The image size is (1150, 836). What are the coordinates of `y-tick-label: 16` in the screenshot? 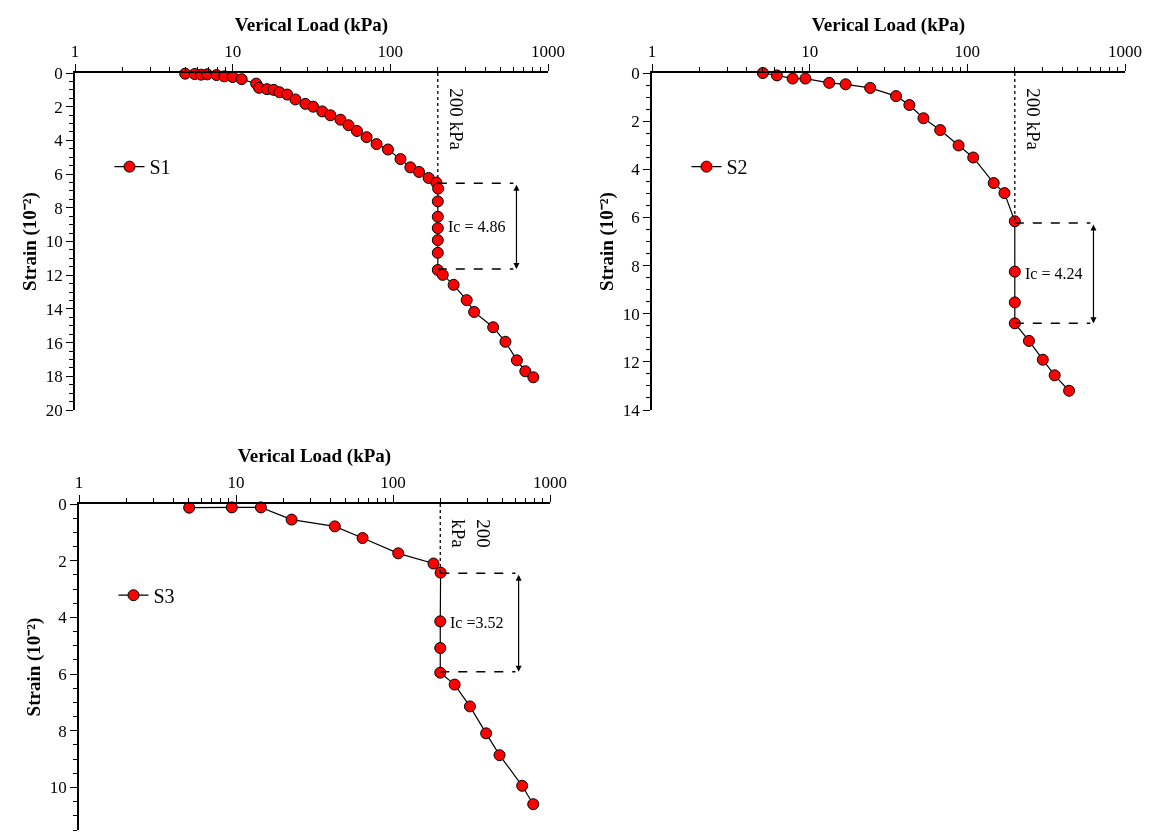 It's located at (54, 343).